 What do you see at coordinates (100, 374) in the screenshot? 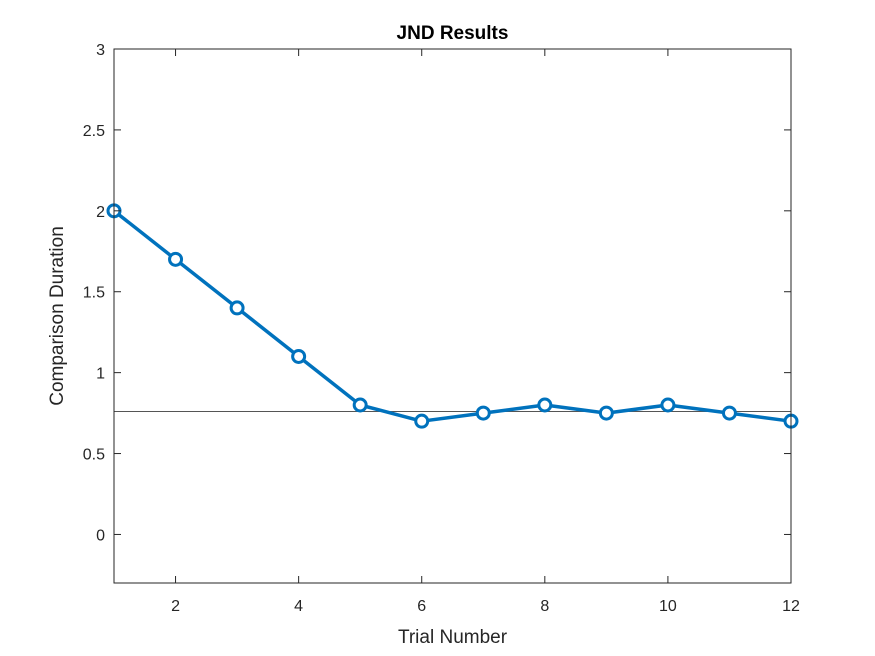
I see `y-tick-label: 1` at bounding box center [100, 374].